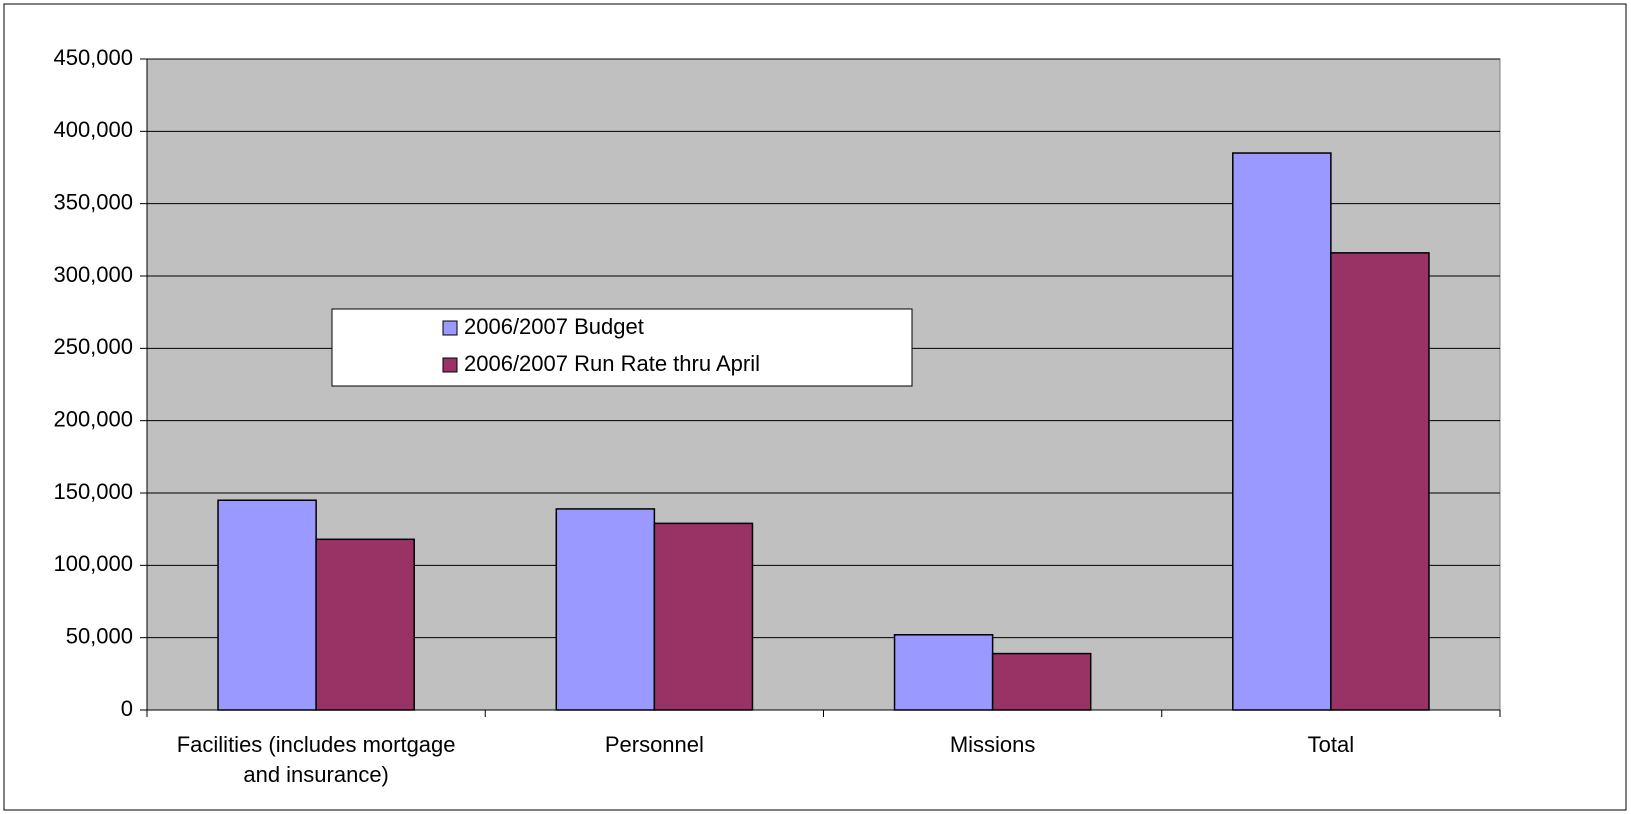  Describe the element at coordinates (99, 635) in the screenshot. I see `y-tick-label: 50,000` at that location.